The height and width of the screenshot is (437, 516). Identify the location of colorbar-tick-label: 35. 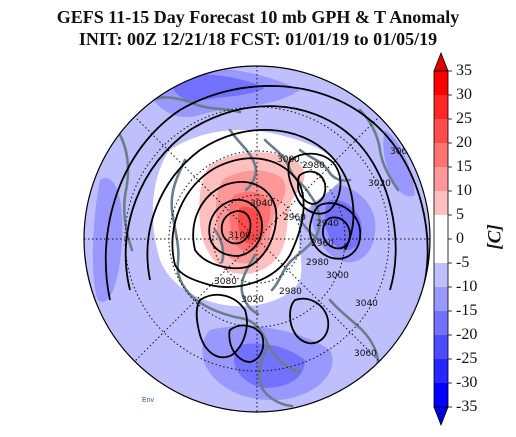
(464, 70).